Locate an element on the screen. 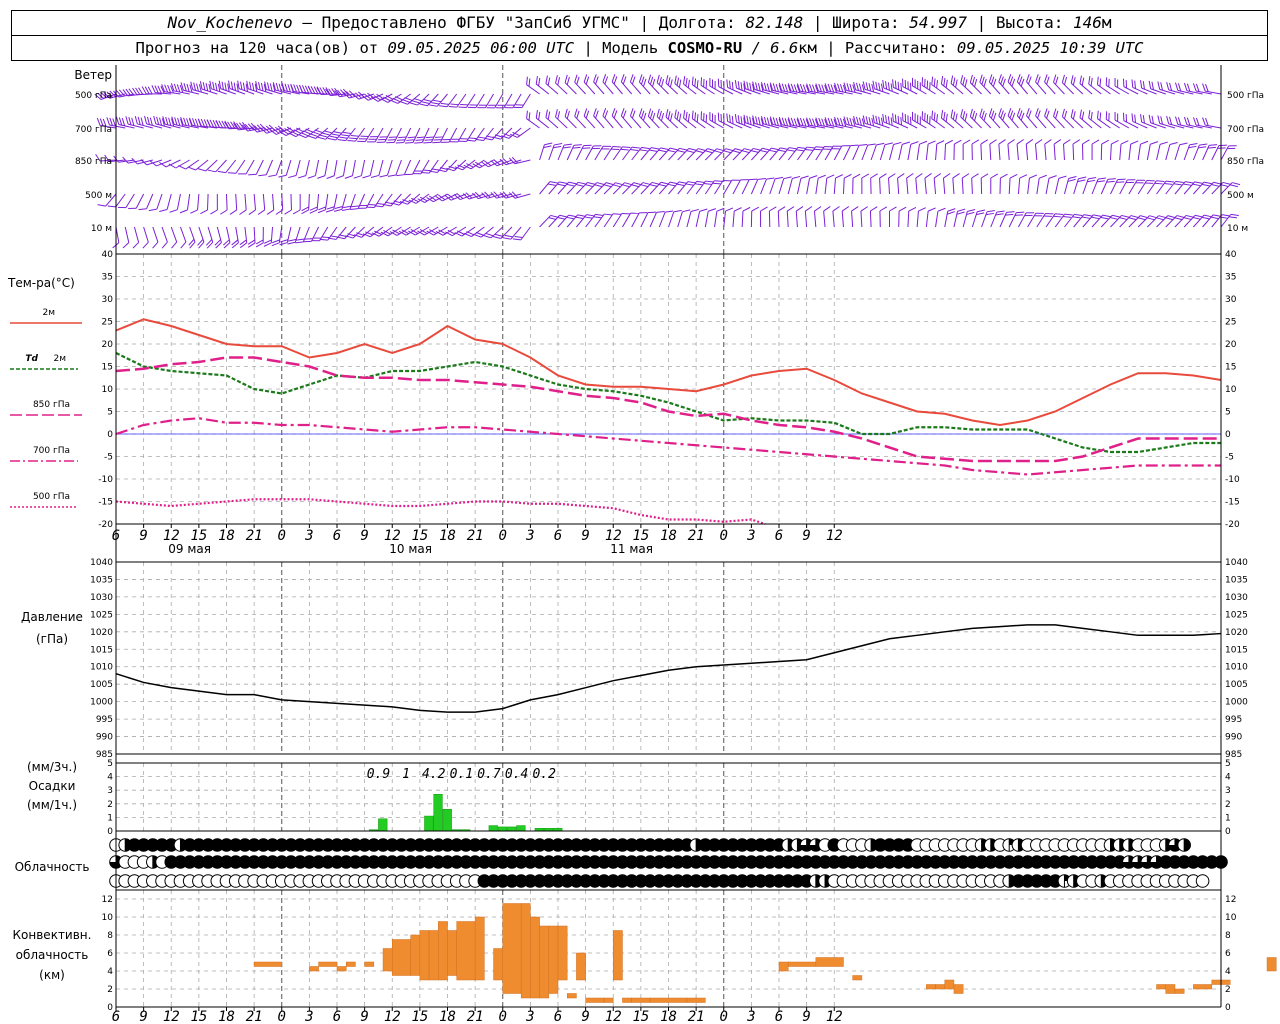  ytick-right-precip: 5 is located at coordinates (1228, 764).